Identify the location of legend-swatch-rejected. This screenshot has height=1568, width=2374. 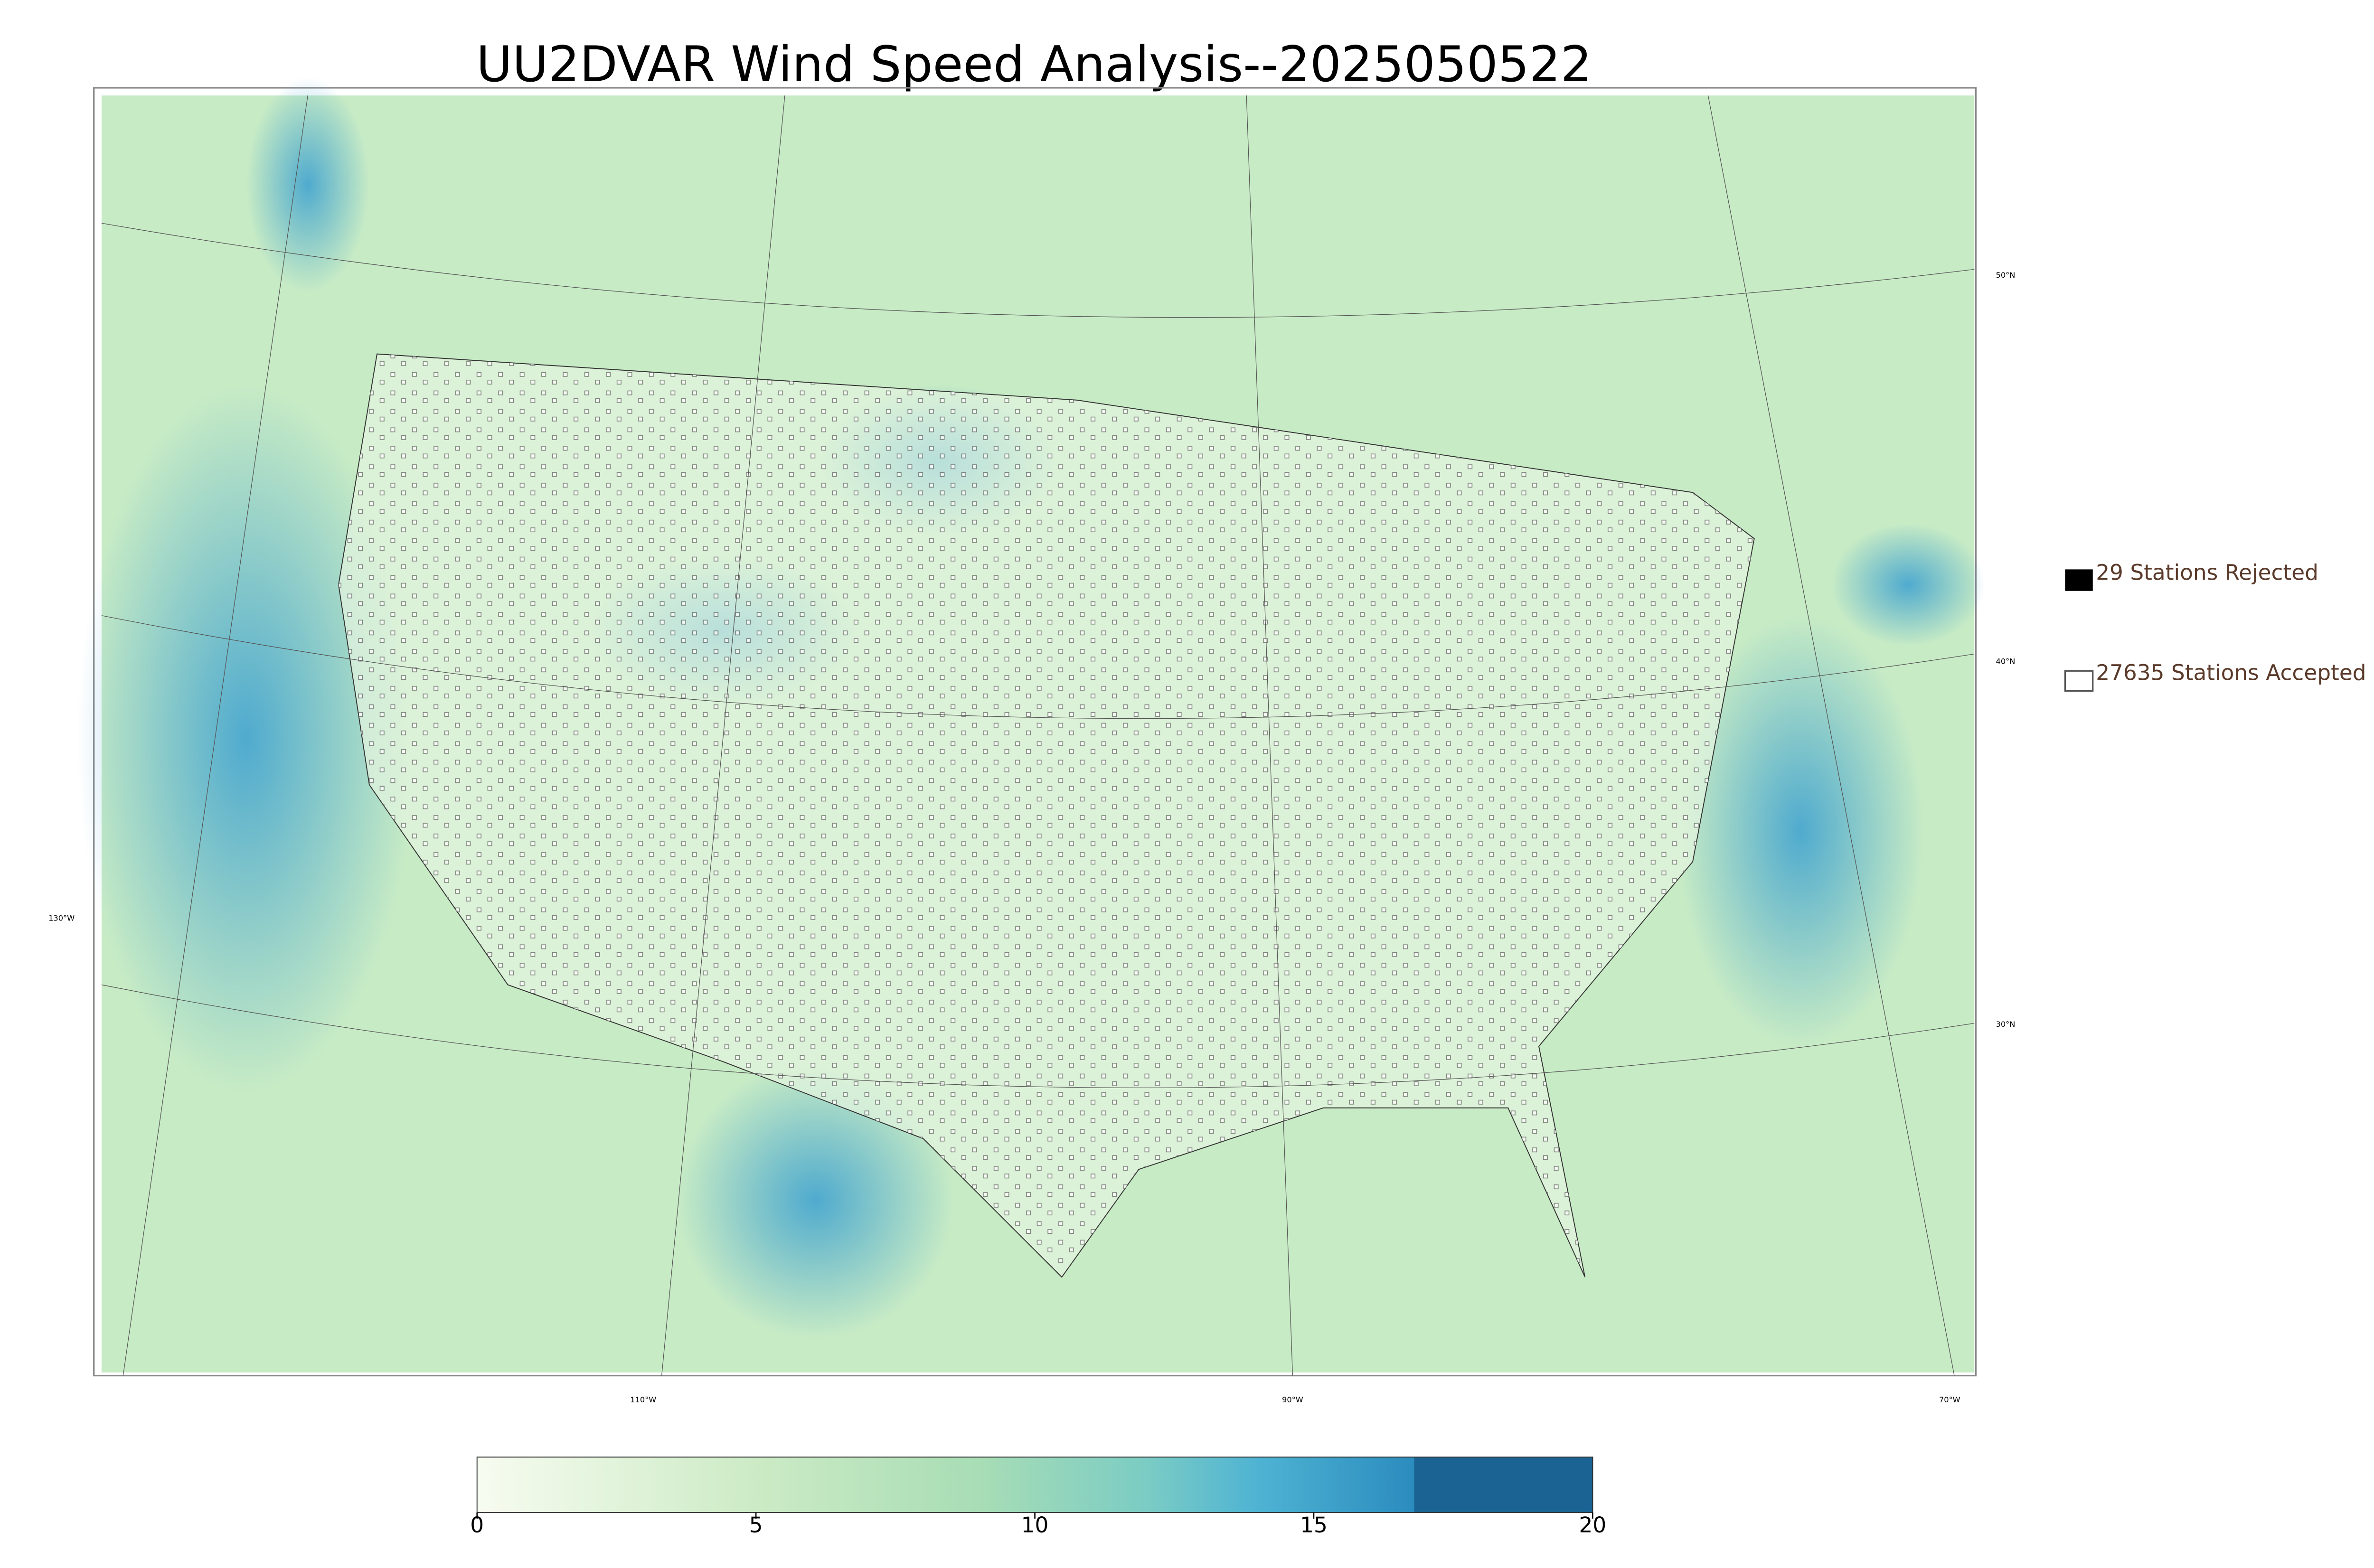
(2079, 580).